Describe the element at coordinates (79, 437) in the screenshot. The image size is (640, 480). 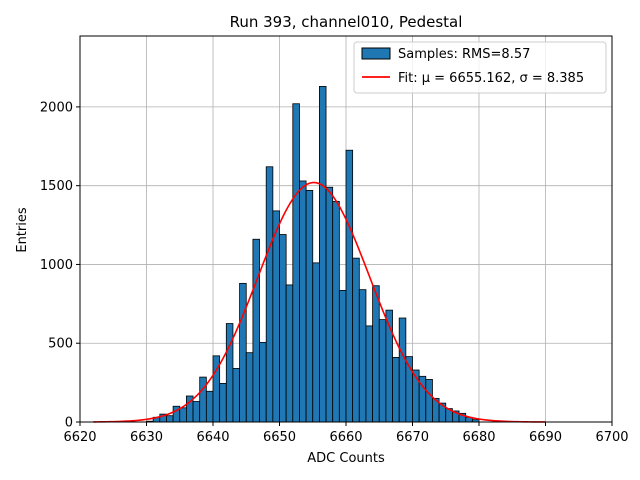
I see `x-tick-label: 6620` at that location.